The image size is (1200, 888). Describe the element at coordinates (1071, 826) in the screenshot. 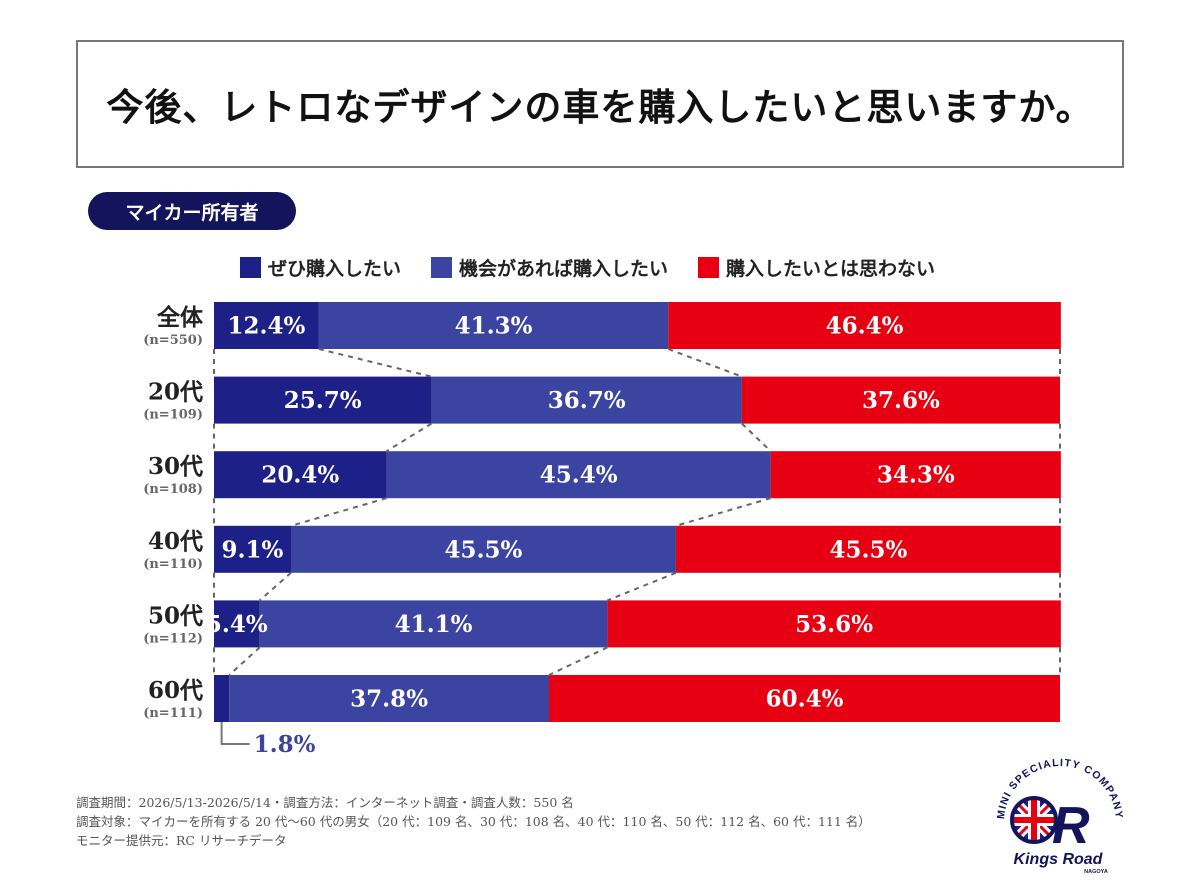

I see `logo-r-mark: R` at that location.